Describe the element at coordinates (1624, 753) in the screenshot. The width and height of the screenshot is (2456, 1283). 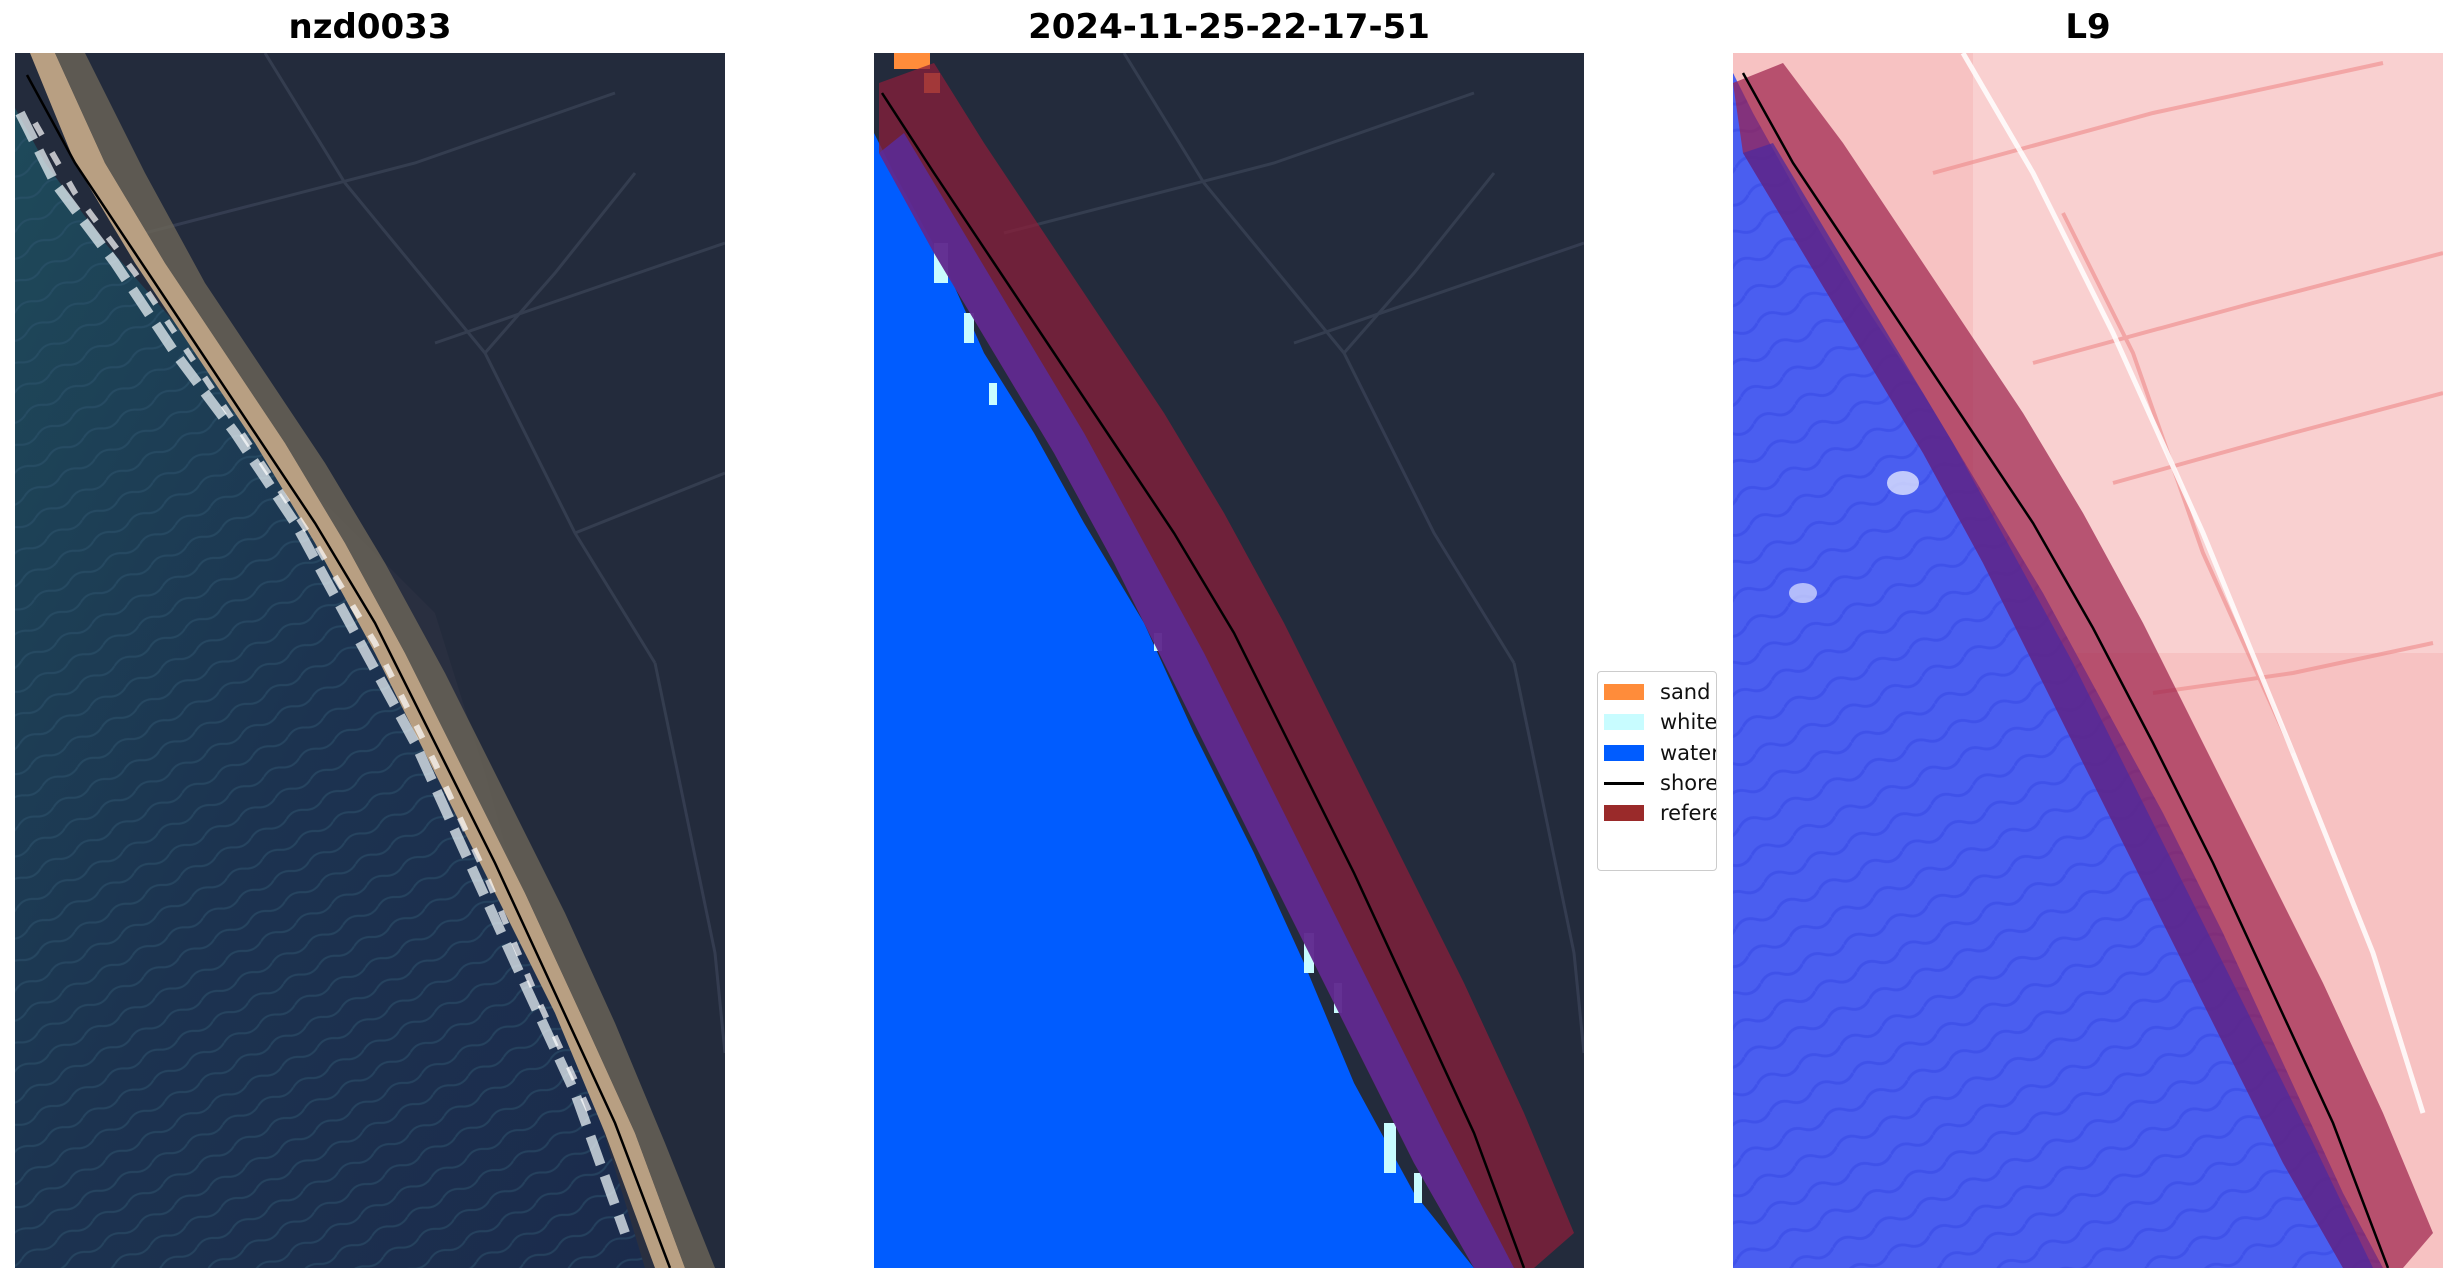
I see `legend-swatch-water` at that location.